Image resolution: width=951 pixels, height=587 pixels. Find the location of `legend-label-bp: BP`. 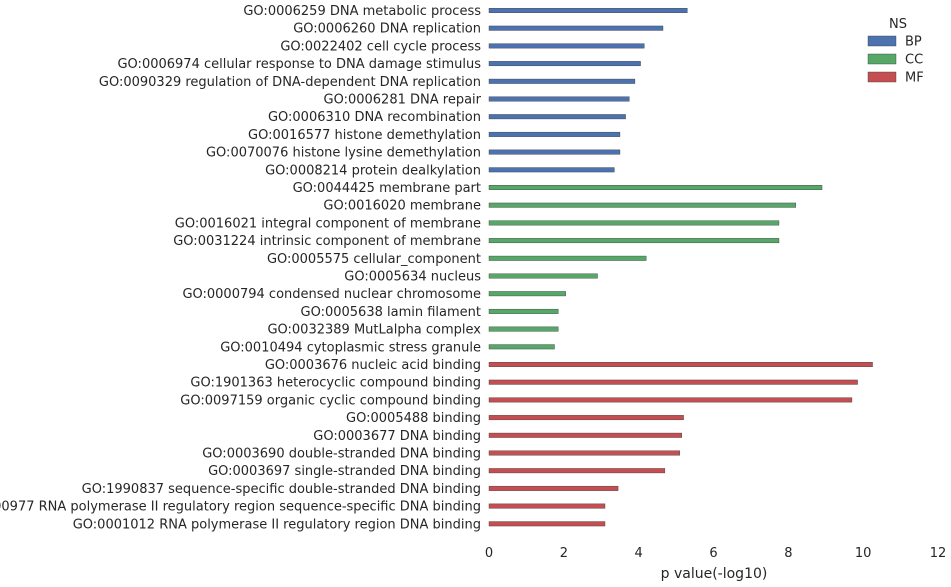

legend-label-bp: BP is located at coordinates (913, 42).